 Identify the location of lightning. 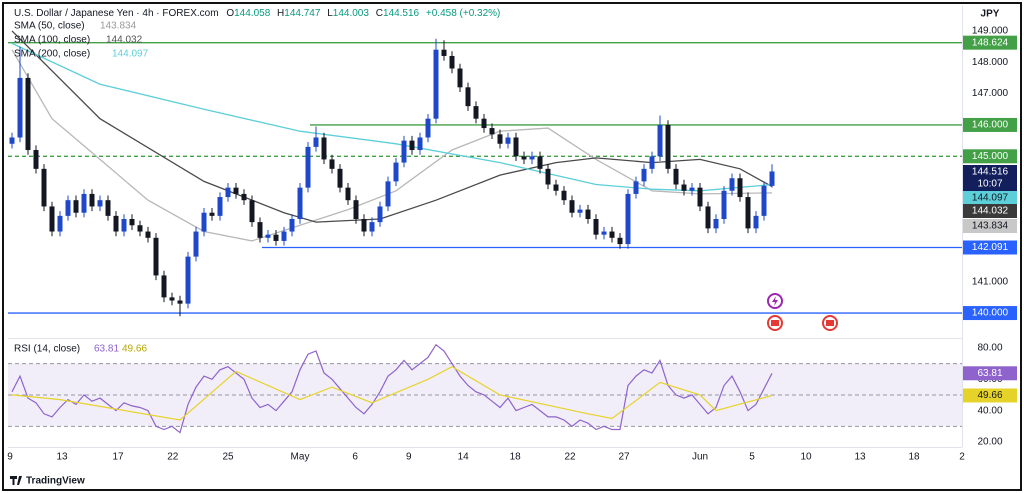
(775, 301).